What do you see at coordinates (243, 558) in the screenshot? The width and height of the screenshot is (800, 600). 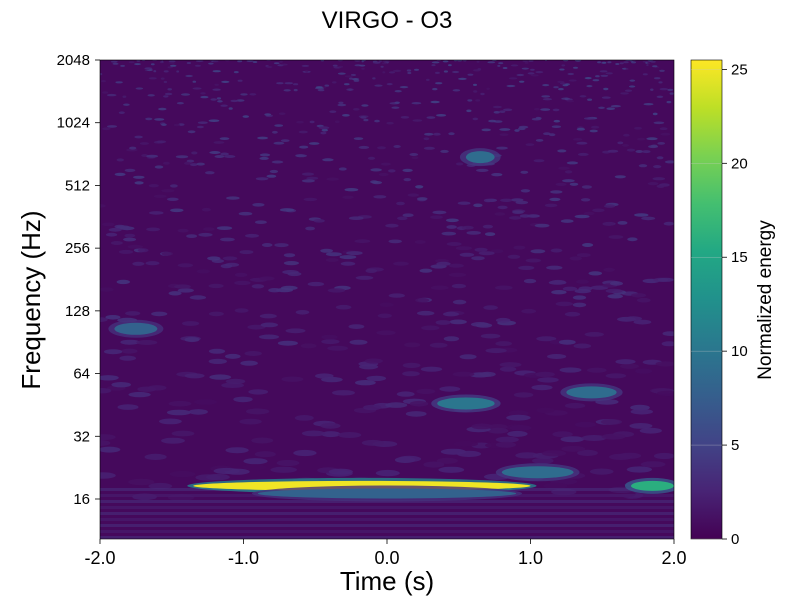 I see `x-tick-label: -1.0` at bounding box center [243, 558].